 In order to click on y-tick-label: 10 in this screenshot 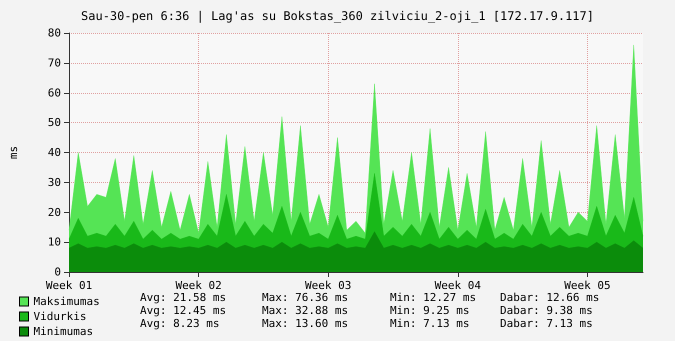, I will do `click(54, 242)`.